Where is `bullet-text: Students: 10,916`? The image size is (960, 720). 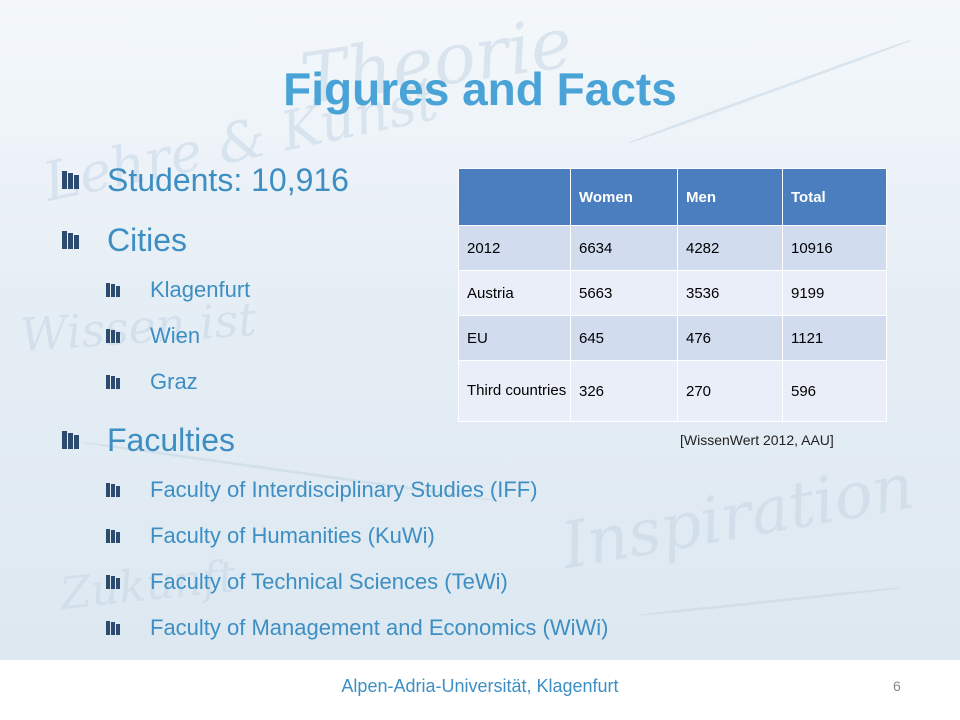
bullet-text: Students: 10,916 is located at coordinates (228, 179).